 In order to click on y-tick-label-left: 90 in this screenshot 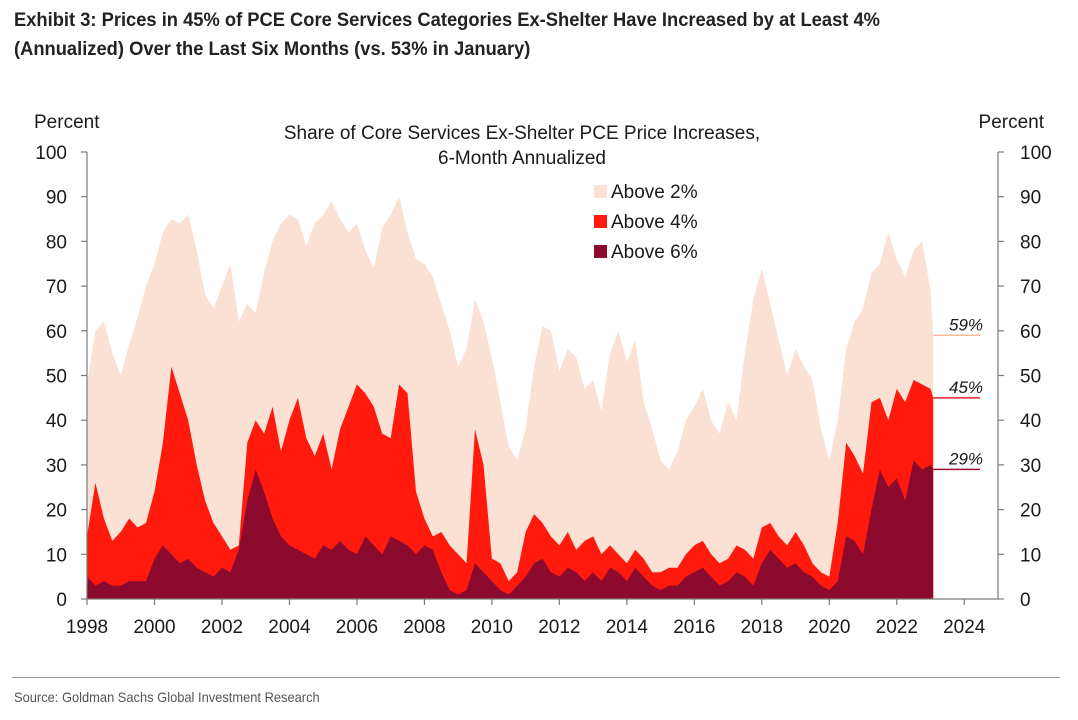, I will do `click(56, 198)`.